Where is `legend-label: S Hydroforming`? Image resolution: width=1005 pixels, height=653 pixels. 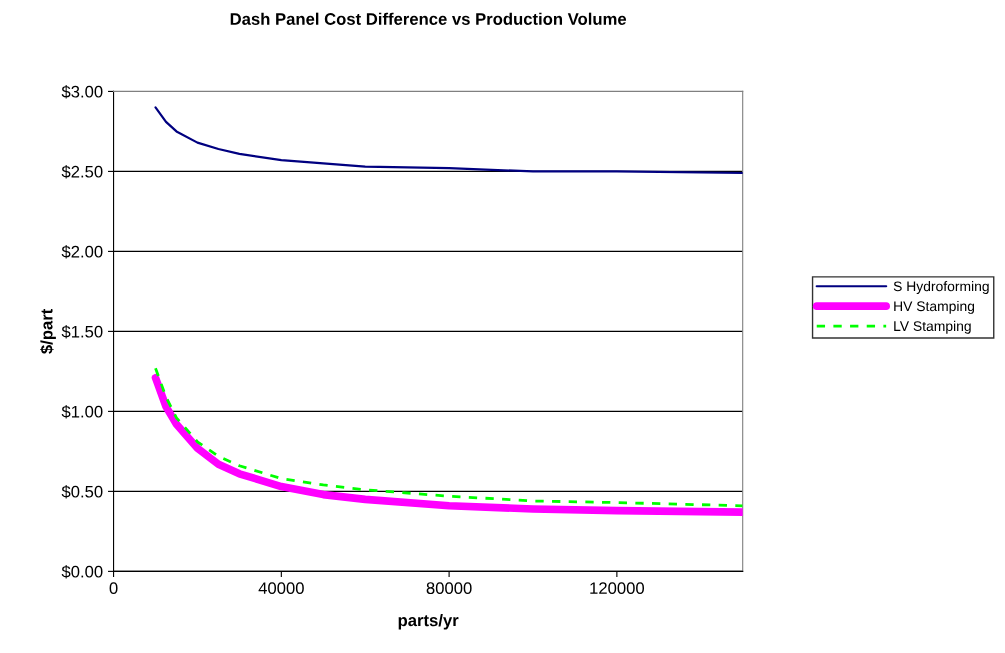
legend-label: S Hydroforming is located at coordinates (941, 287).